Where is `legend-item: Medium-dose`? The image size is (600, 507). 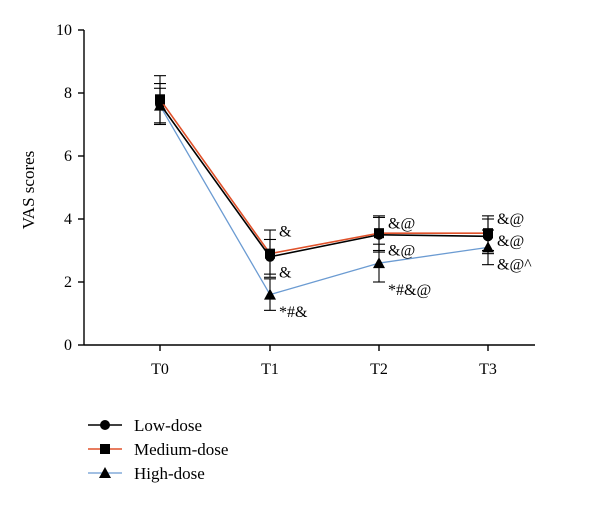 legend-item: Medium-dose is located at coordinates (158, 449).